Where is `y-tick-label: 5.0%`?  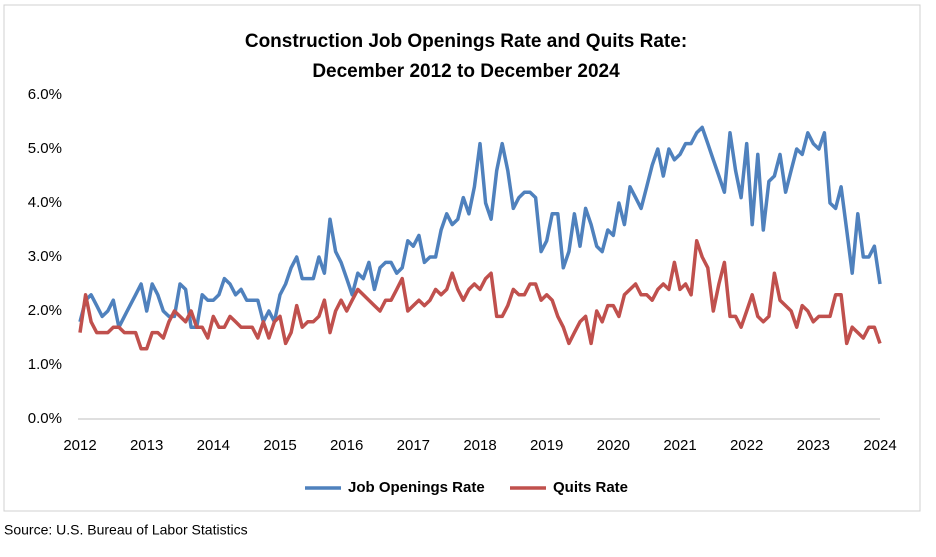 y-tick-label: 5.0% is located at coordinates (45, 148).